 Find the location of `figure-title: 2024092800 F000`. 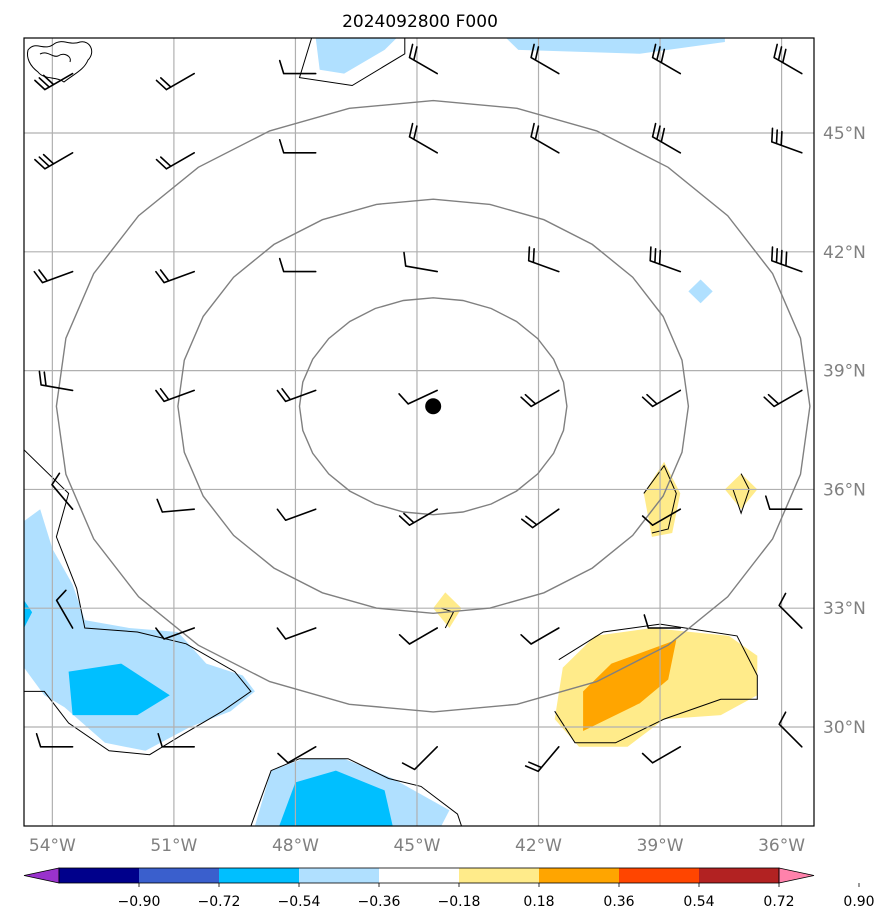

figure-title: 2024092800 F000 is located at coordinates (420, 22).